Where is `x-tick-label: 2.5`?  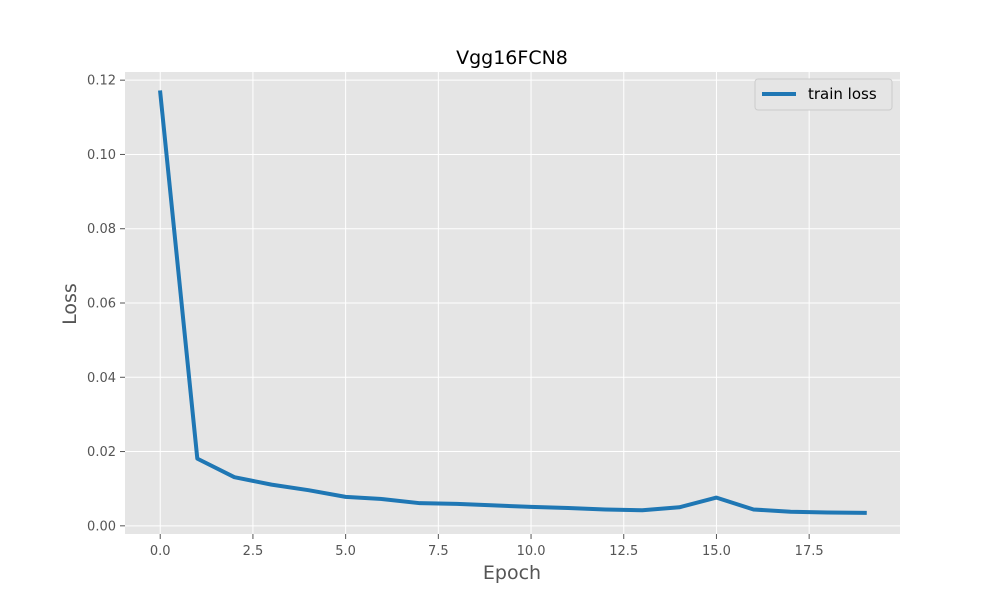
x-tick-label: 2.5 is located at coordinates (253, 551).